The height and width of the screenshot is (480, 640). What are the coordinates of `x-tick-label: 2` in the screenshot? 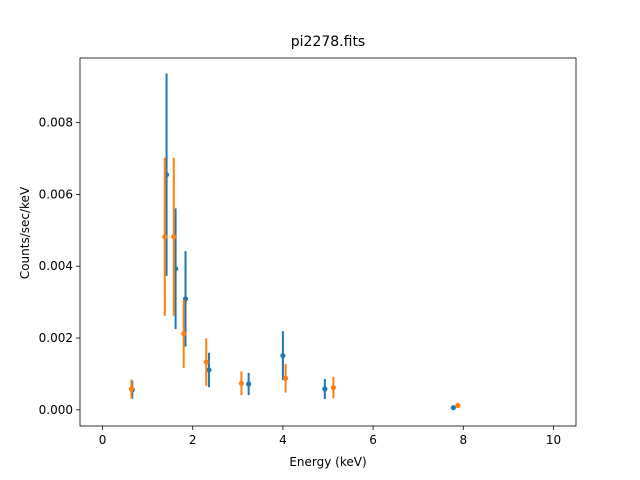 It's located at (193, 440).